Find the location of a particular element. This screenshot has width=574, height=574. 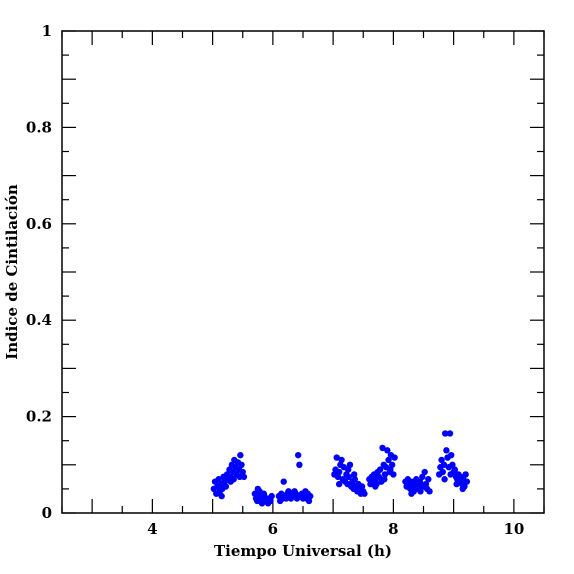

y-axis-title: Indice de Cintilación is located at coordinates (12, 272).